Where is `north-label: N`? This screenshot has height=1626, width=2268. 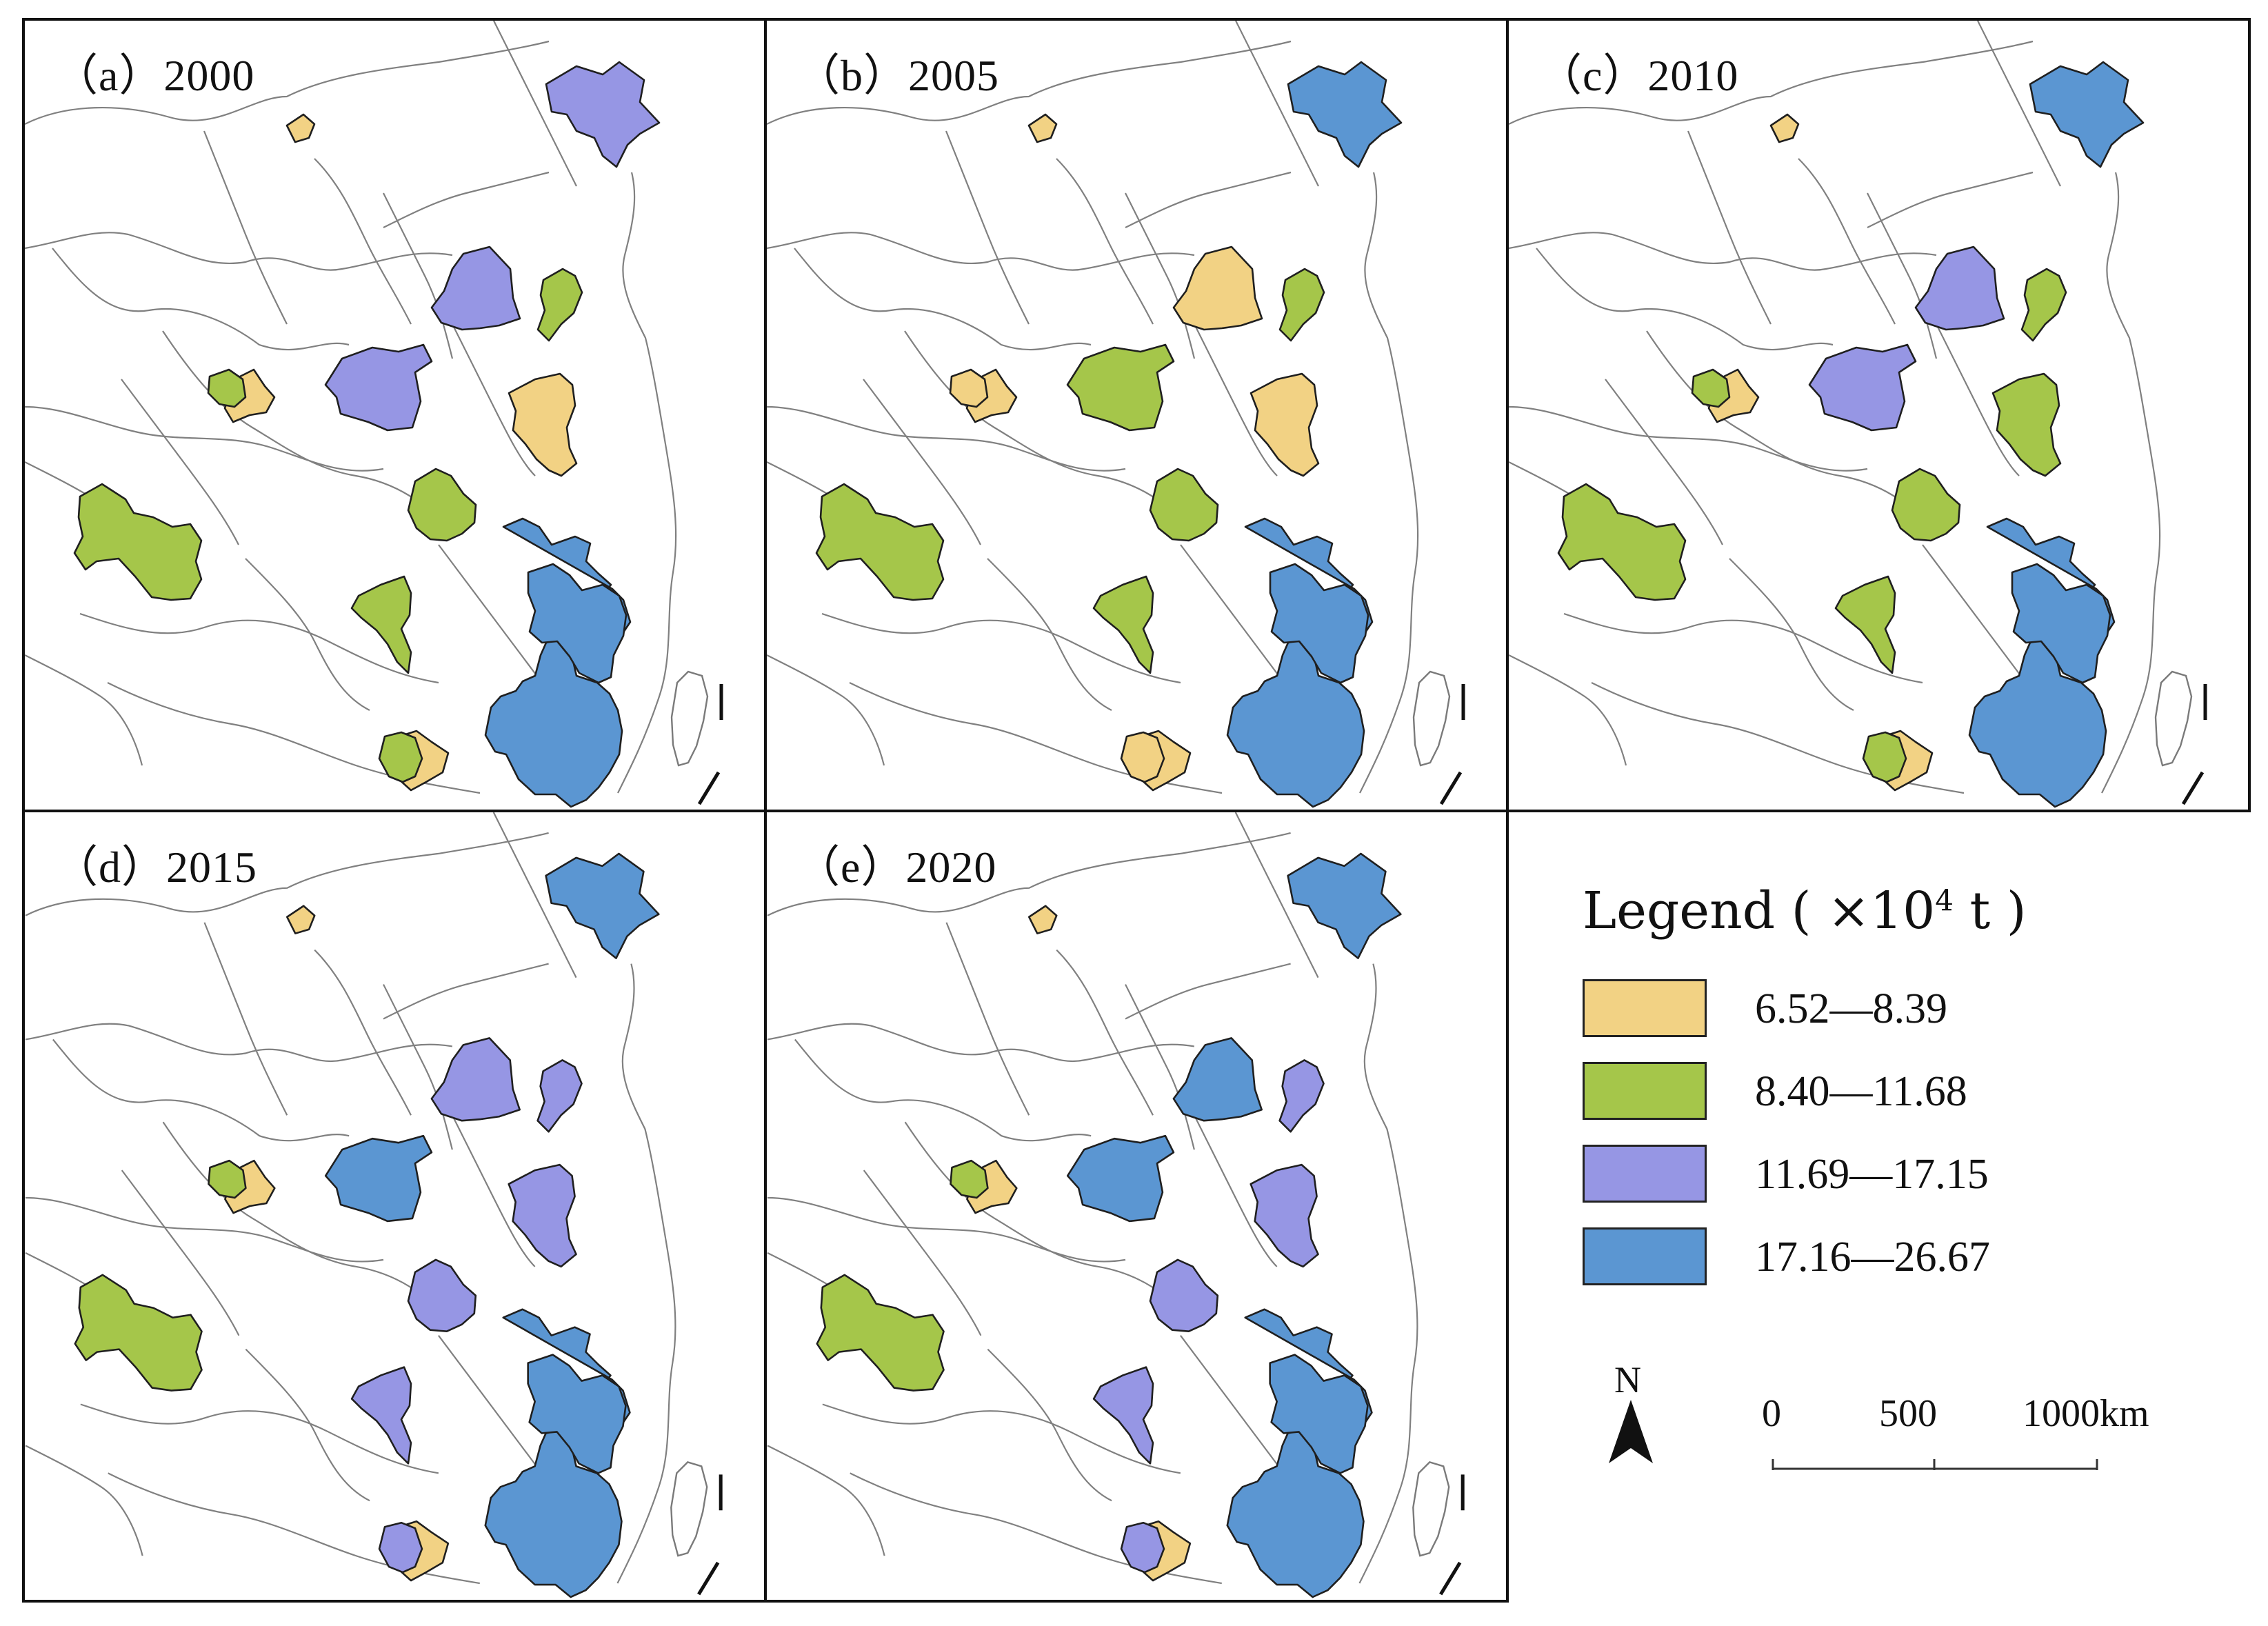 north-label: N is located at coordinates (1627, 1380).